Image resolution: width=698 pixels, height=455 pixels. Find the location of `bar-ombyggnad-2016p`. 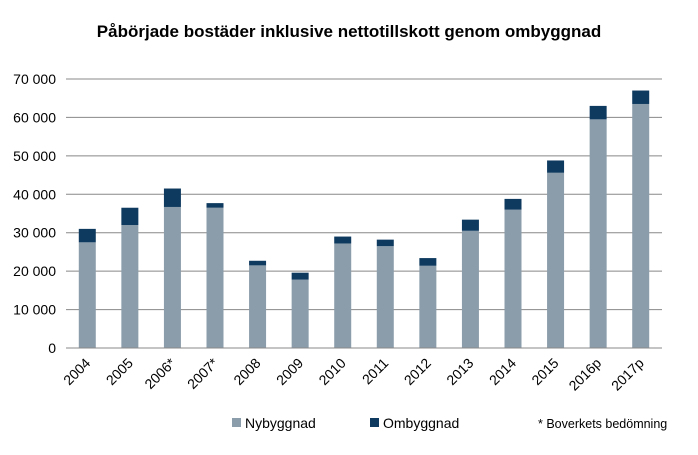

bar-ombyggnad-2016p is located at coordinates (598, 112).